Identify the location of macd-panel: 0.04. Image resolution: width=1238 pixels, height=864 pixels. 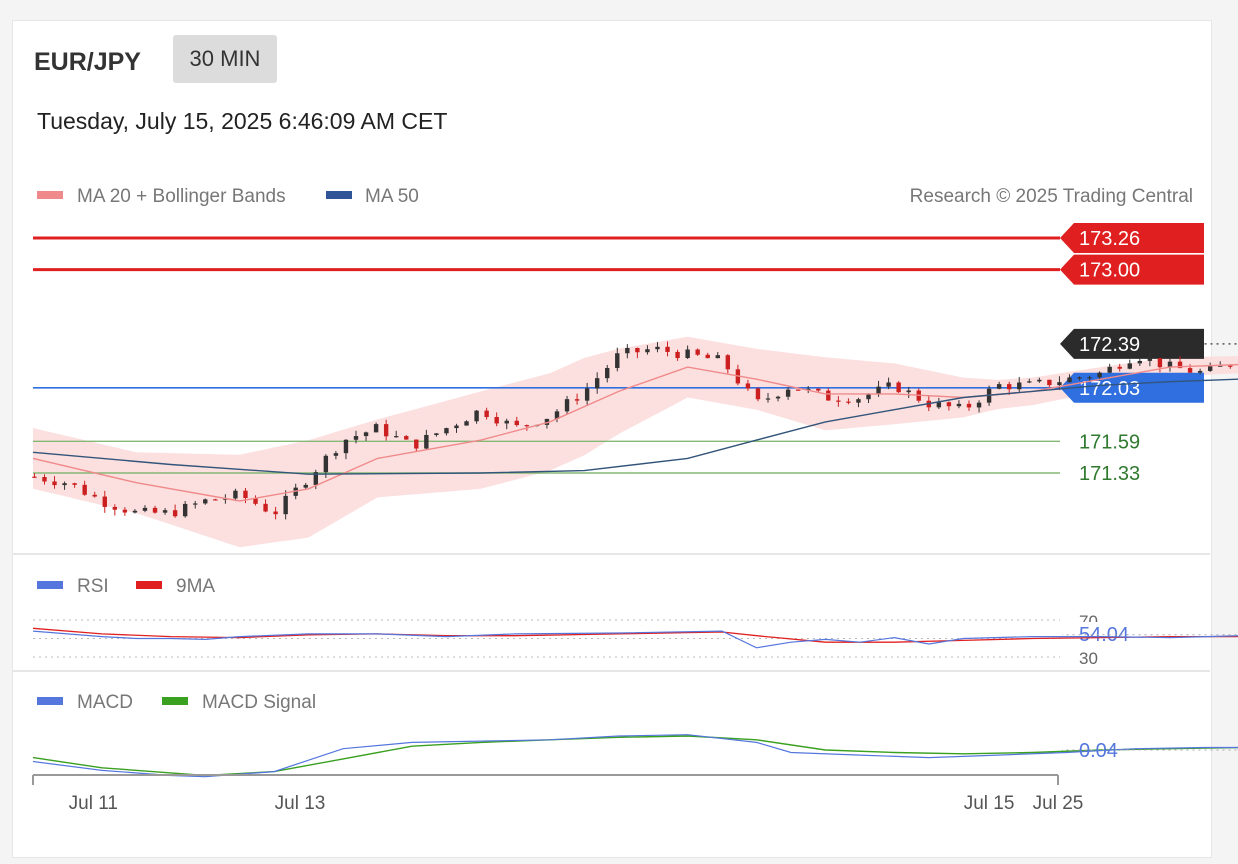
(635, 756).